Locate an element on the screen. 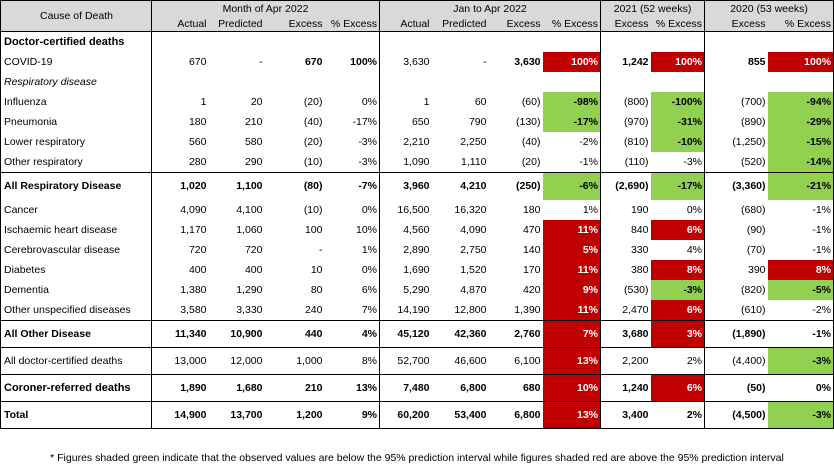 Image resolution: width=834 pixels, height=470 pixels. value-cell: (2,690) is located at coordinates (625, 186).